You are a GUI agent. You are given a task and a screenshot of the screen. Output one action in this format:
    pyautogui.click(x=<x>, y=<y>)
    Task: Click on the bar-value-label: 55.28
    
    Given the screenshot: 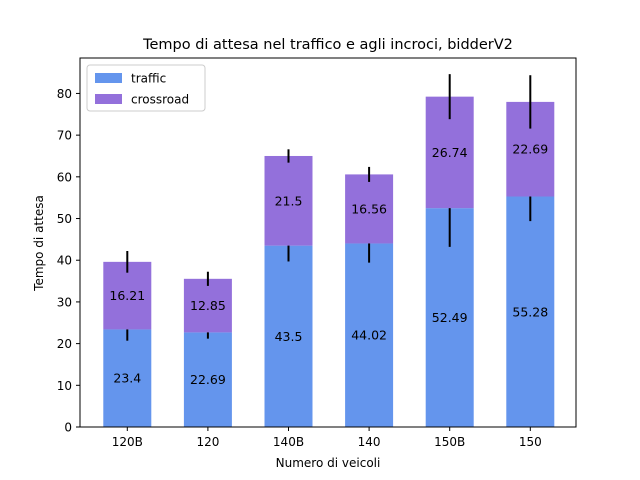 What is the action you would take?
    pyautogui.click(x=530, y=311)
    